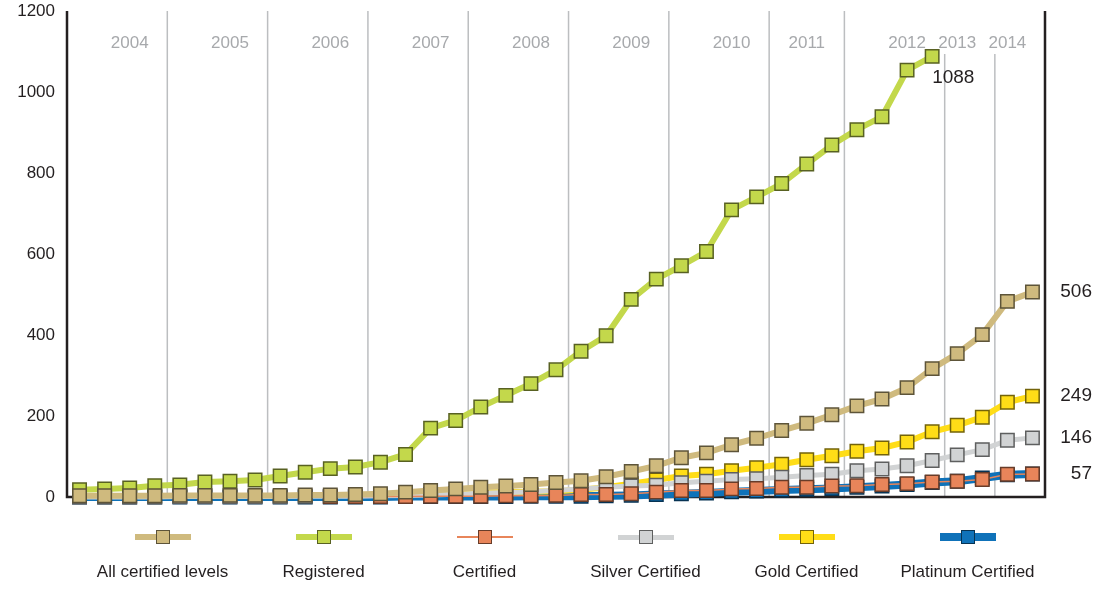 This screenshot has width=1096, height=608. Describe the element at coordinates (967, 572) in the screenshot. I see `legend-label: Platinum Certified` at that location.